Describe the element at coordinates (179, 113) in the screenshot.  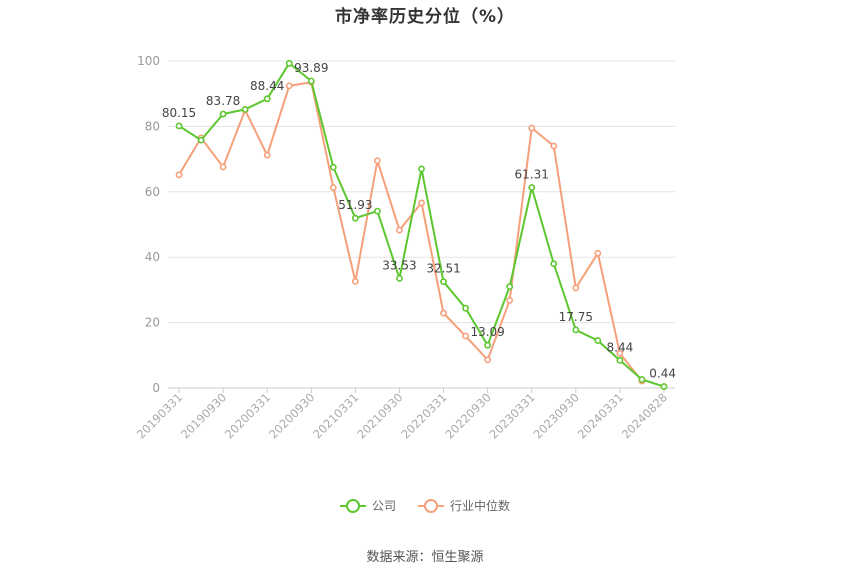
I see `data-label-company: 80.15` at that location.